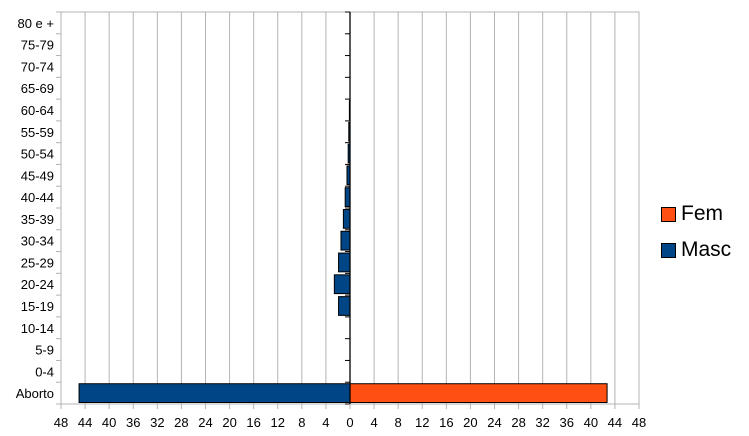 The width and height of the screenshot is (749, 436). I want to click on y-tick-label: 70-74, so click(37, 66).